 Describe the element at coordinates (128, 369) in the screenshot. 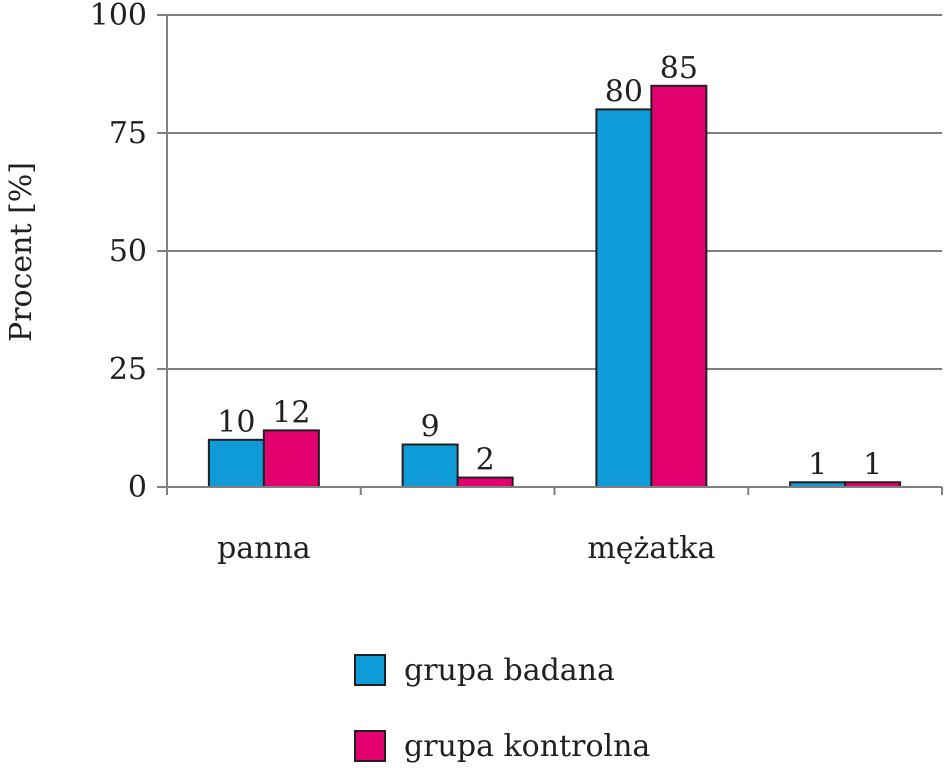

I see `y-tick-label-25: 25` at that location.